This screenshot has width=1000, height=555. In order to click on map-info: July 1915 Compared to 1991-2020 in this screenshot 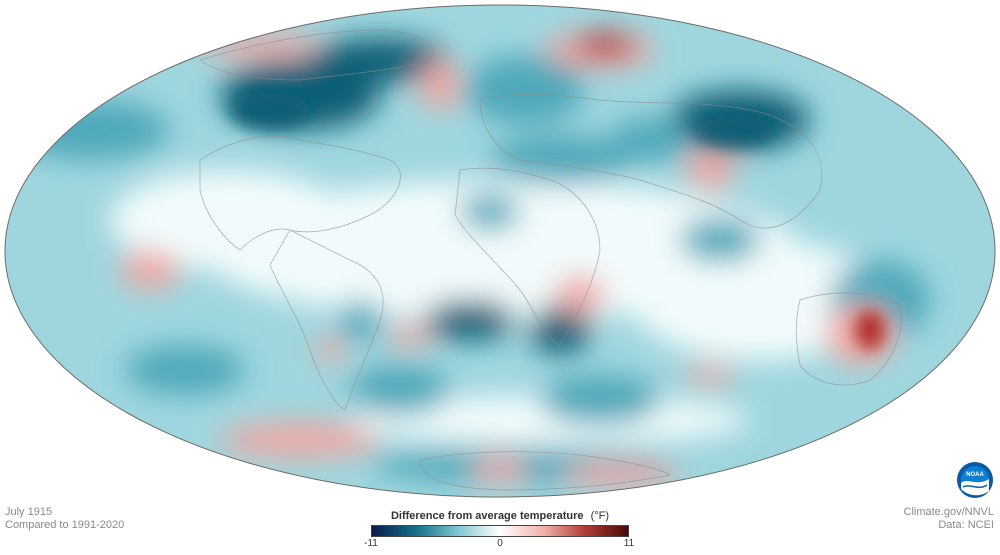, I will do `click(64, 519)`.